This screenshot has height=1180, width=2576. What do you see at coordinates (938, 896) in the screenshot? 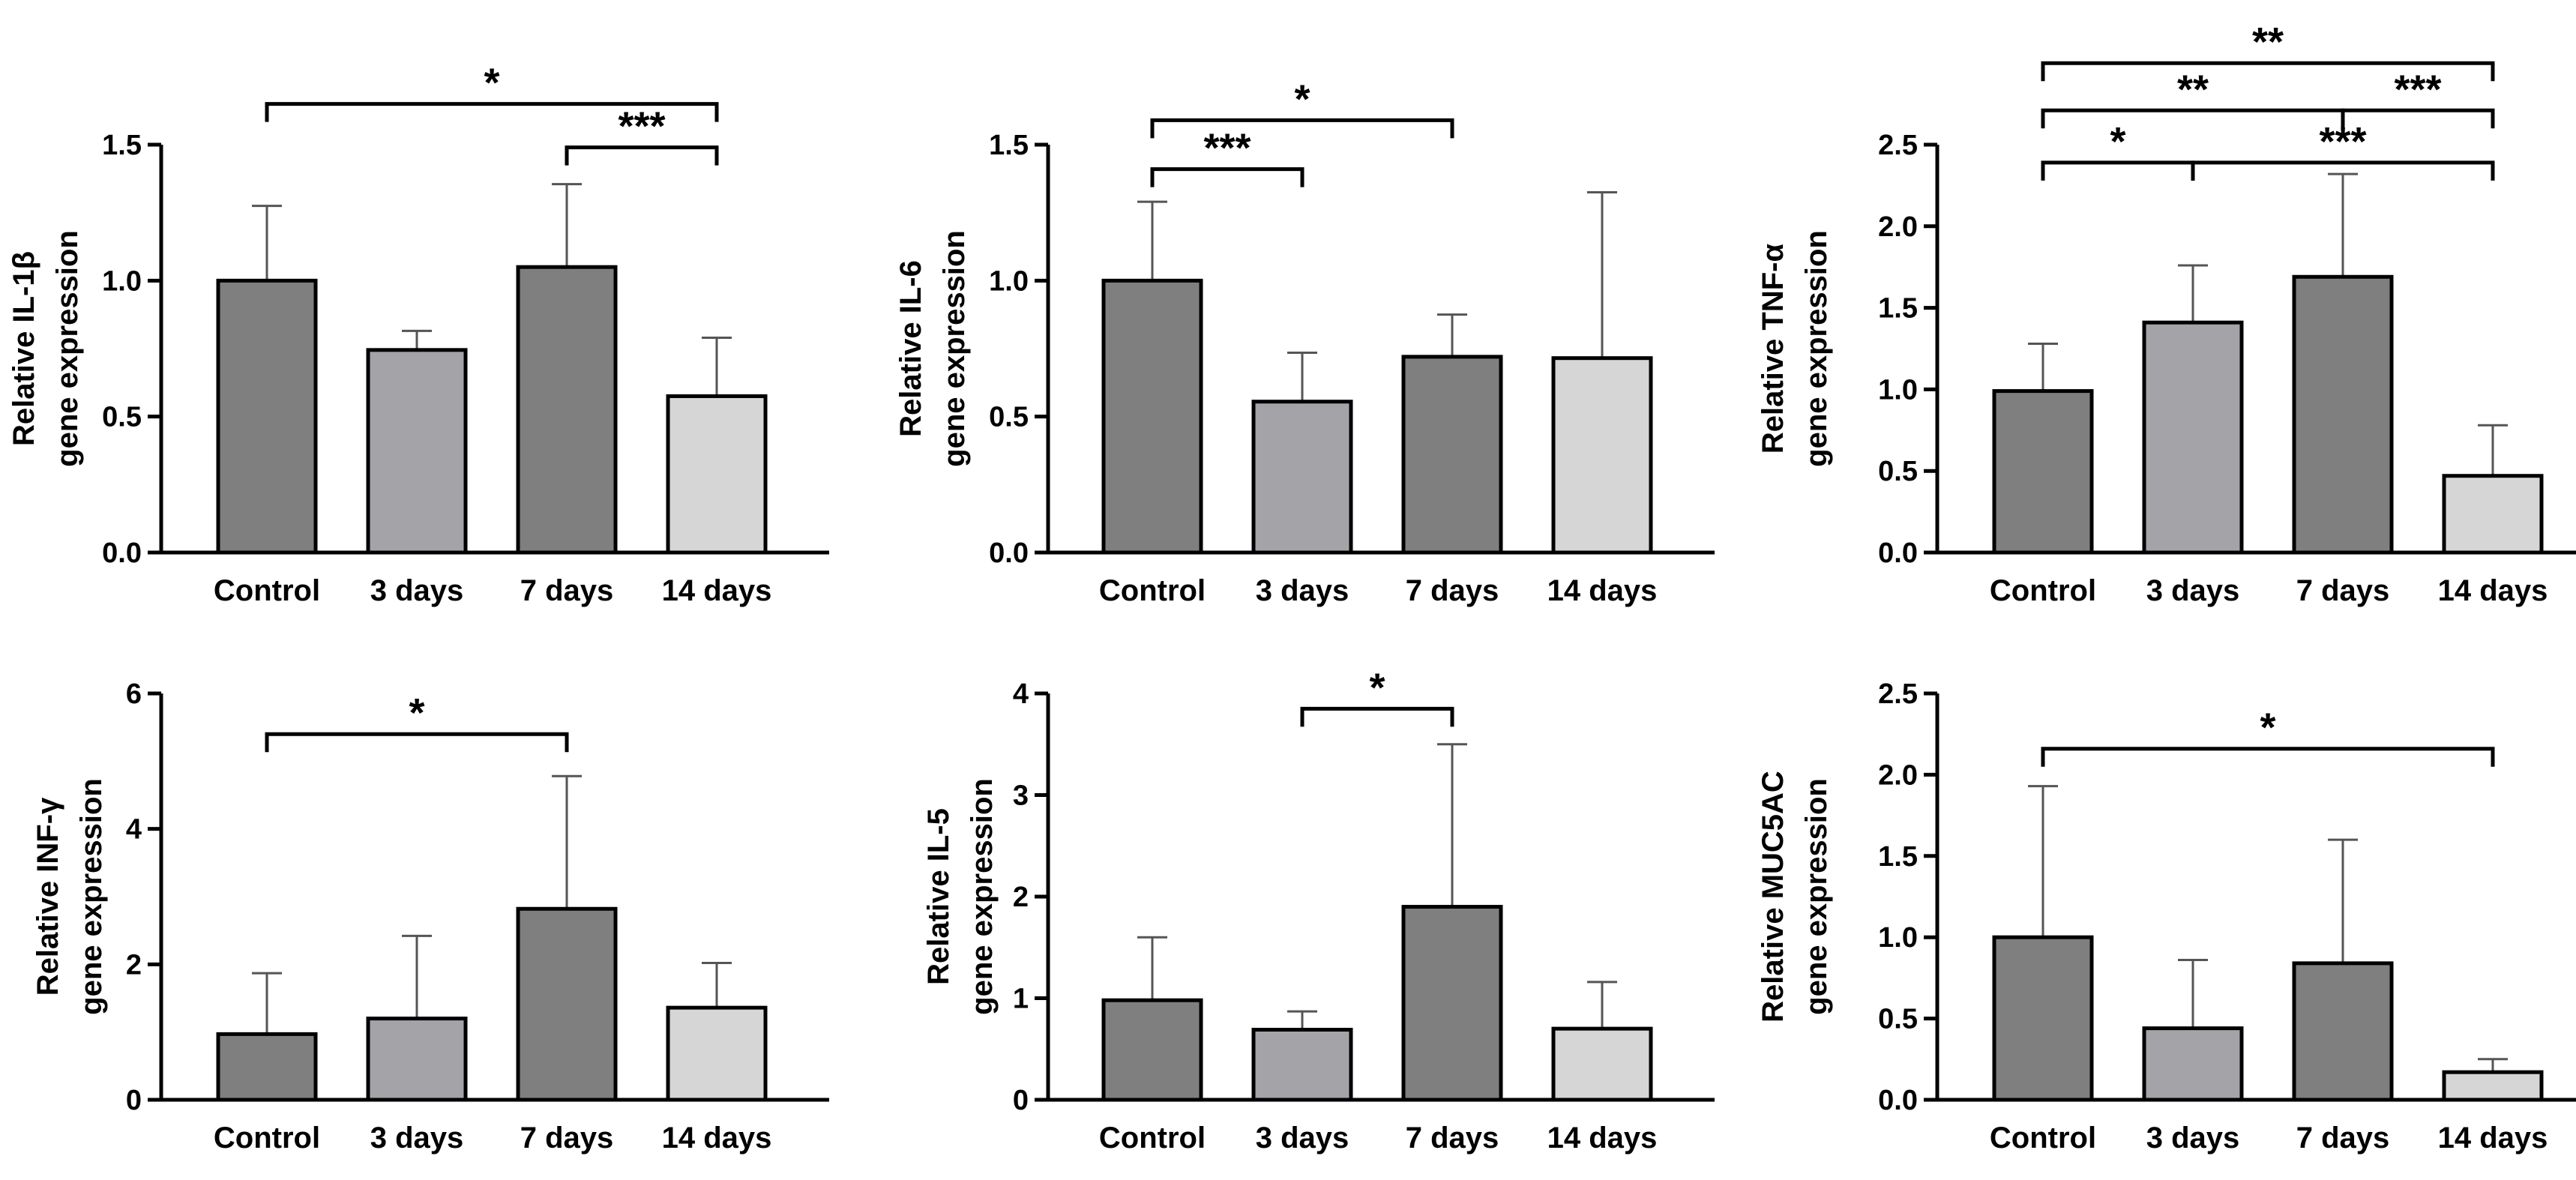
I see `y-axis-title: Relative IL-5` at bounding box center [938, 896].